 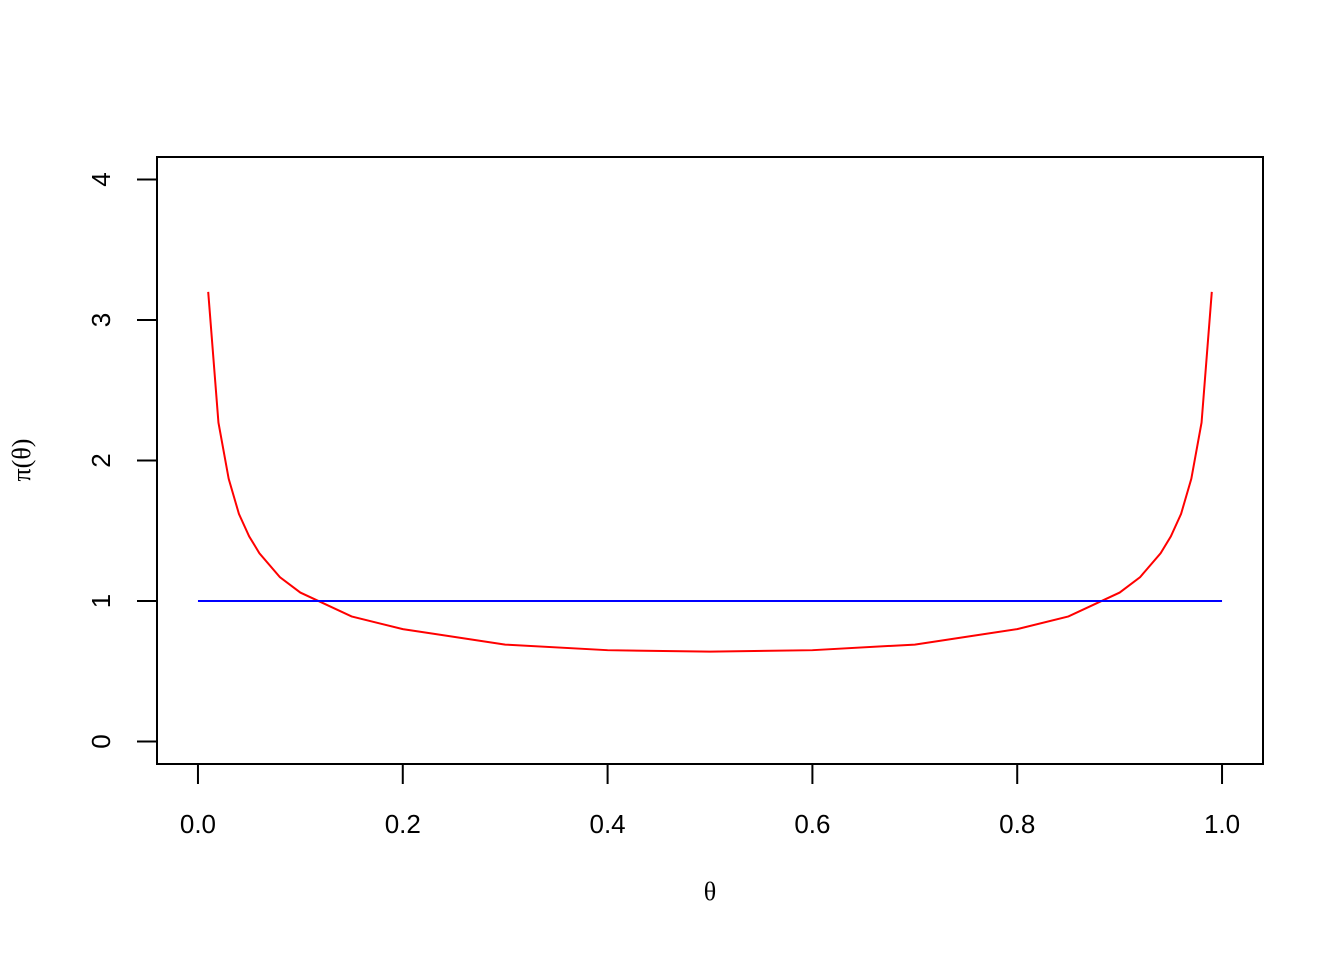 I want to click on x-tick-label: 0.4, so click(x=608, y=824).